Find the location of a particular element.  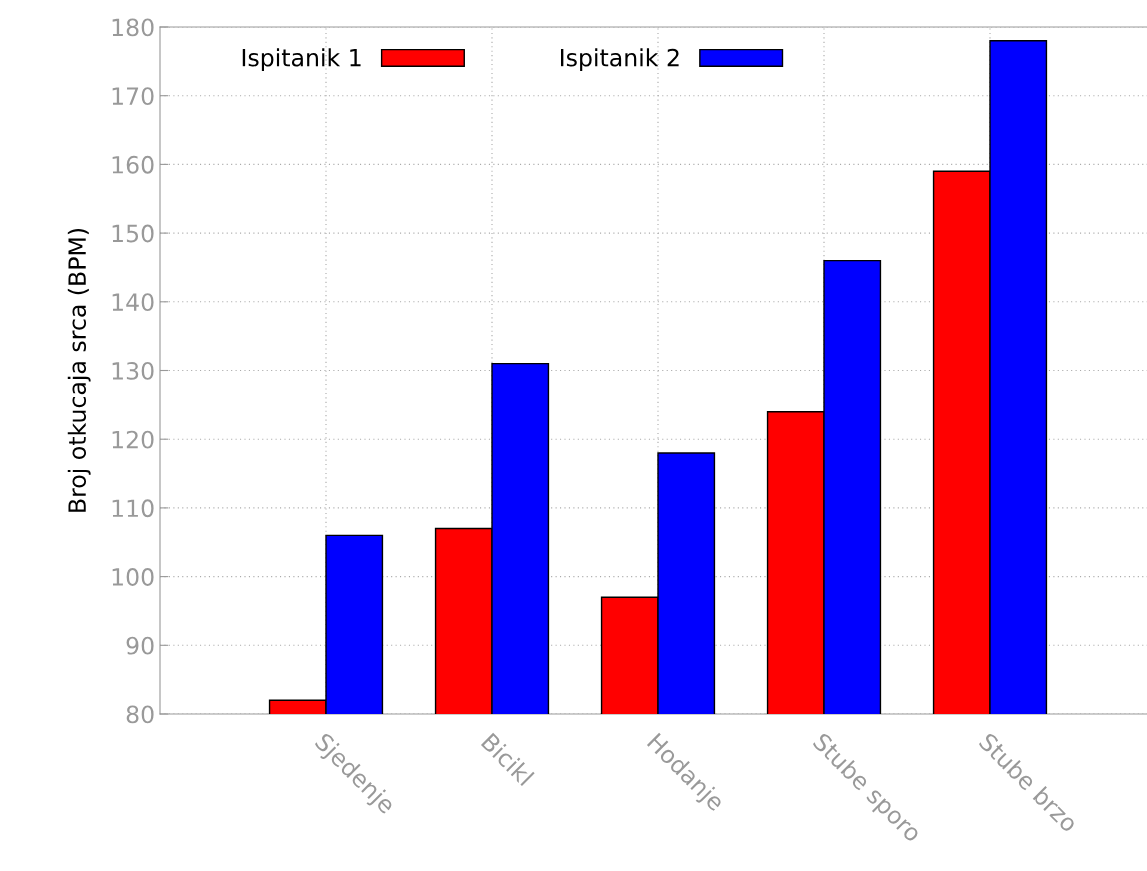

legend-label: Ispitanik 2 is located at coordinates (620, 60).